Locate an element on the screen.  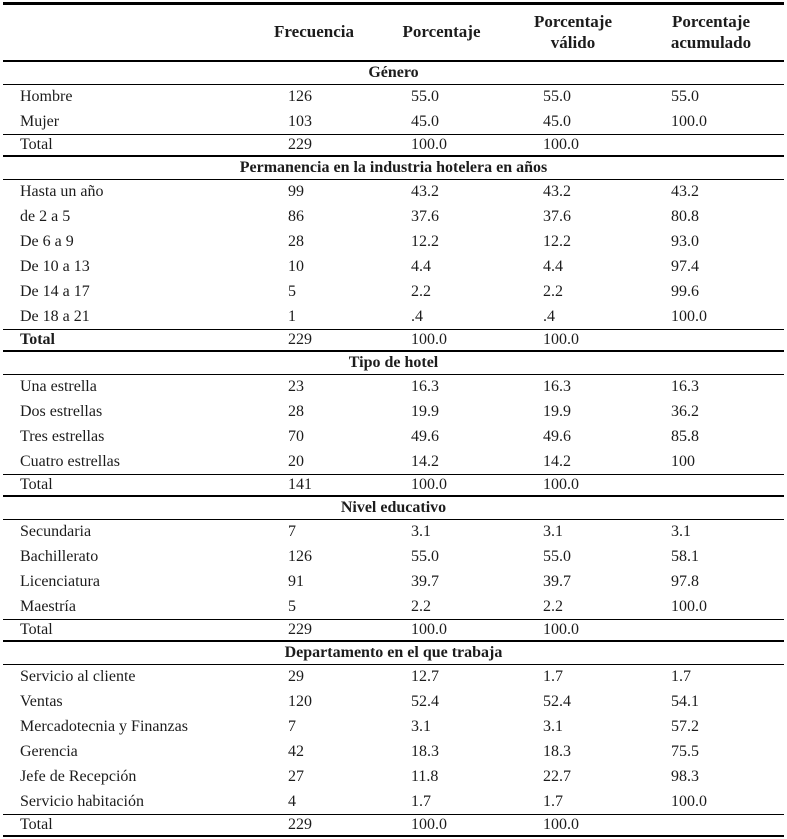
cell-porcentaje: 1.7 is located at coordinates (421, 801).